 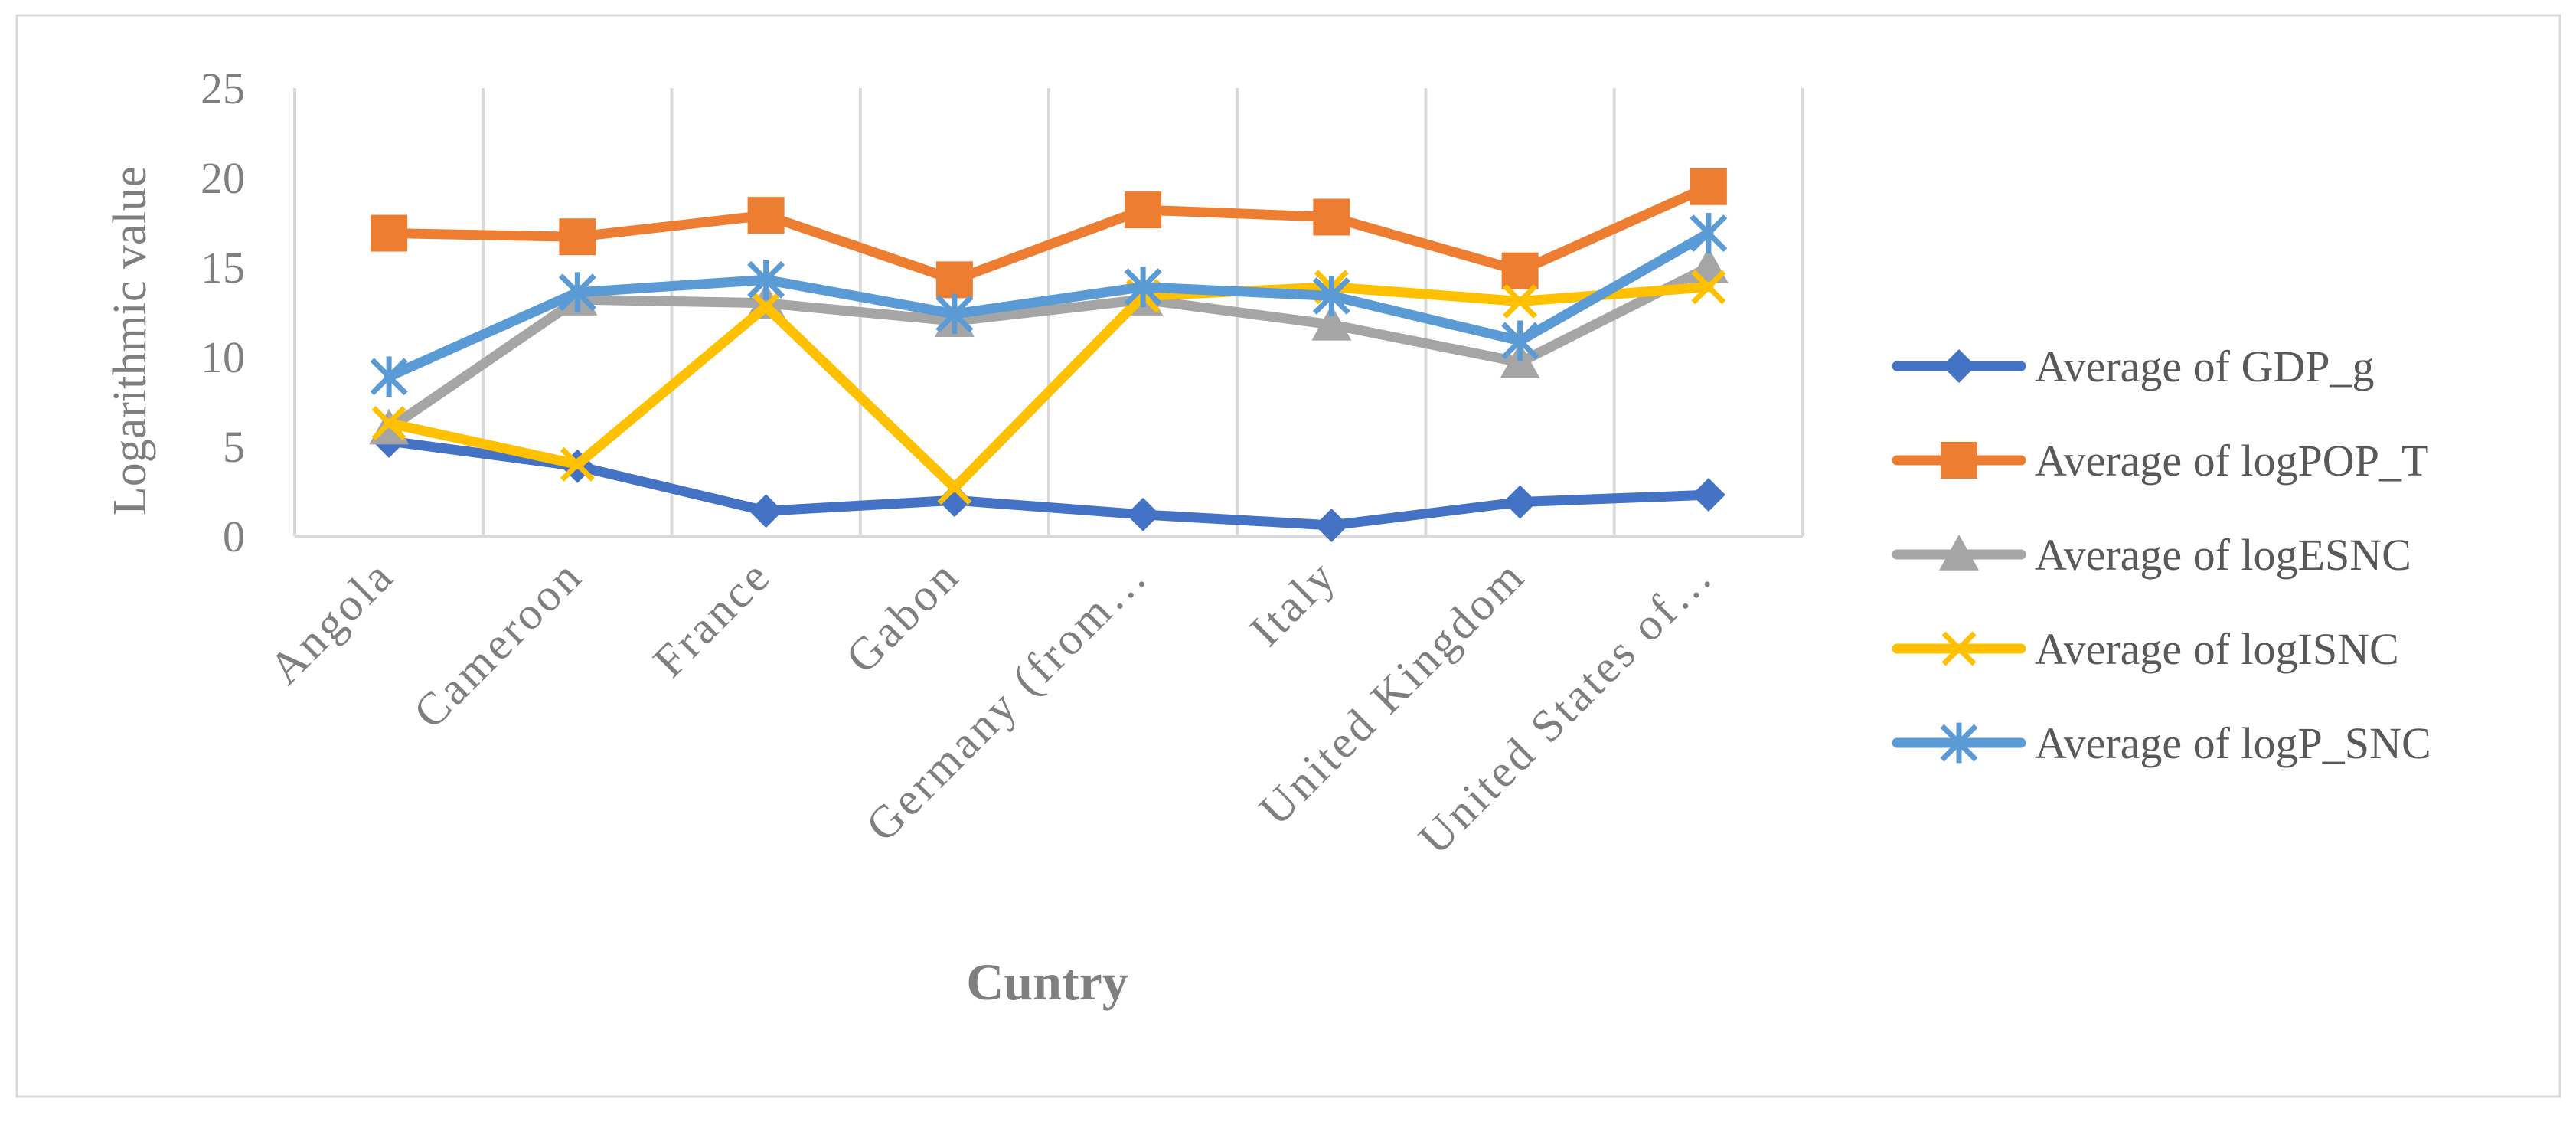 I want to click on legend-entry: Average of logISNC, so click(x=2145, y=649).